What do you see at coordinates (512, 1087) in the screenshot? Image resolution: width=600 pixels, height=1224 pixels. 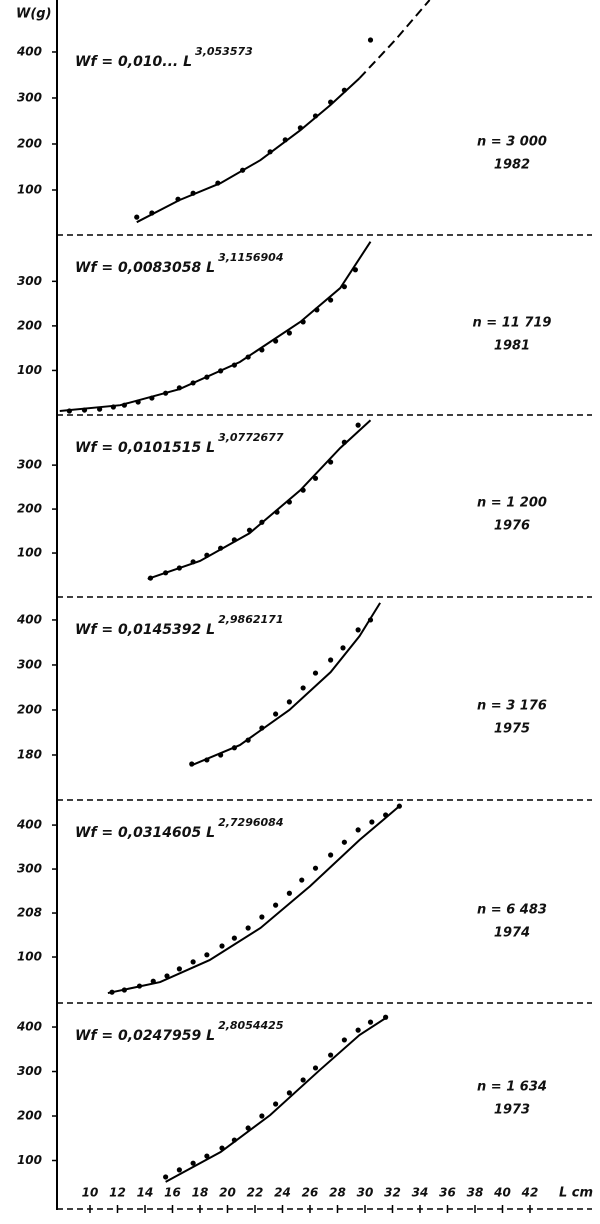 I see `sample-size: n = 1 634` at bounding box center [512, 1087].